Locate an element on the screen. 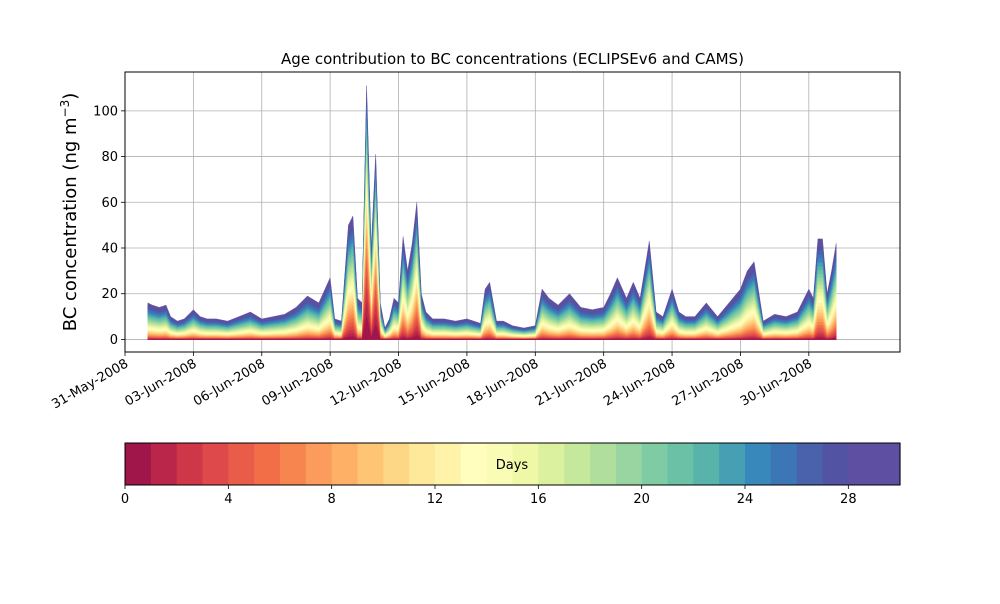  colorbar: Days 0 4 8 12 16 20 24 28 is located at coordinates (511, 474).